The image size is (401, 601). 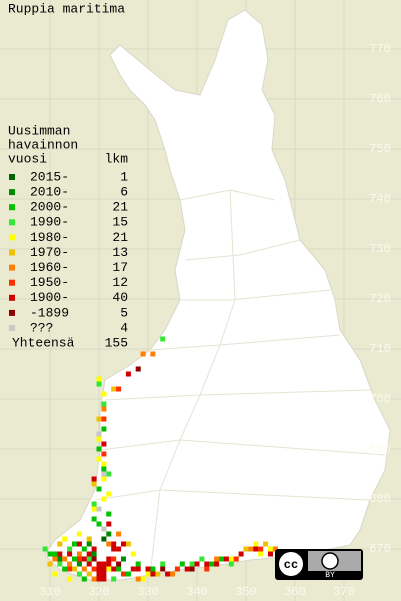 I want to click on easting-label: 310, so click(x=50, y=592).